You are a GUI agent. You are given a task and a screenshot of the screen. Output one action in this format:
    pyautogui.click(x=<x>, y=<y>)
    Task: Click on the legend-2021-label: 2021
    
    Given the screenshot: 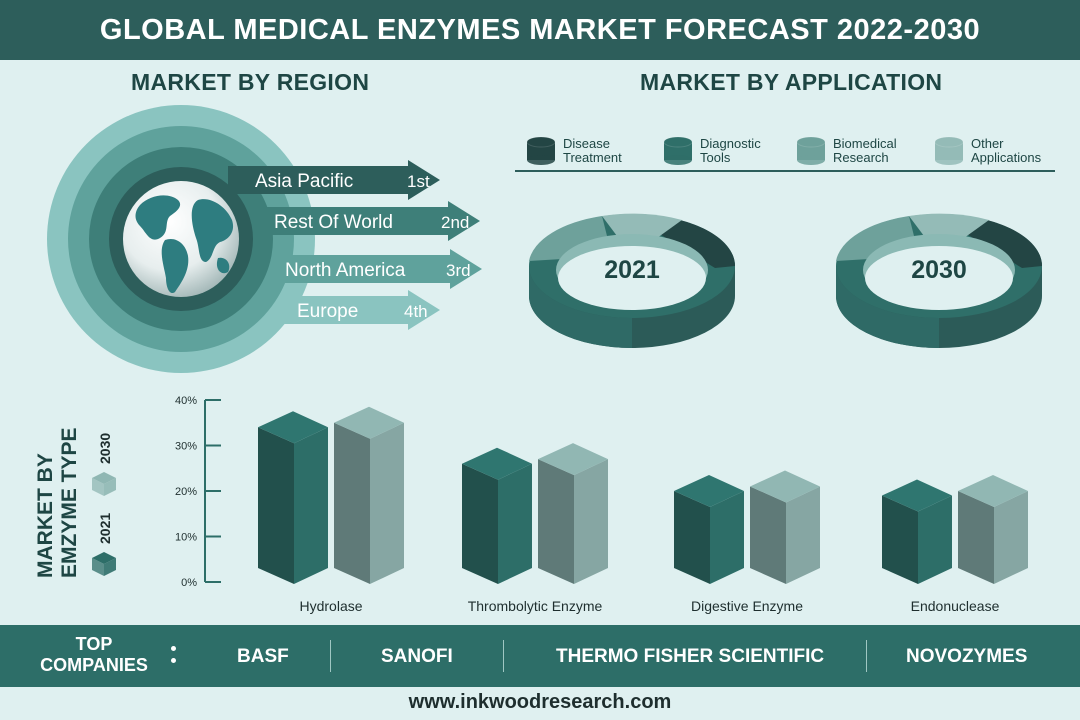 What is the action you would take?
    pyautogui.click(x=105, y=528)
    